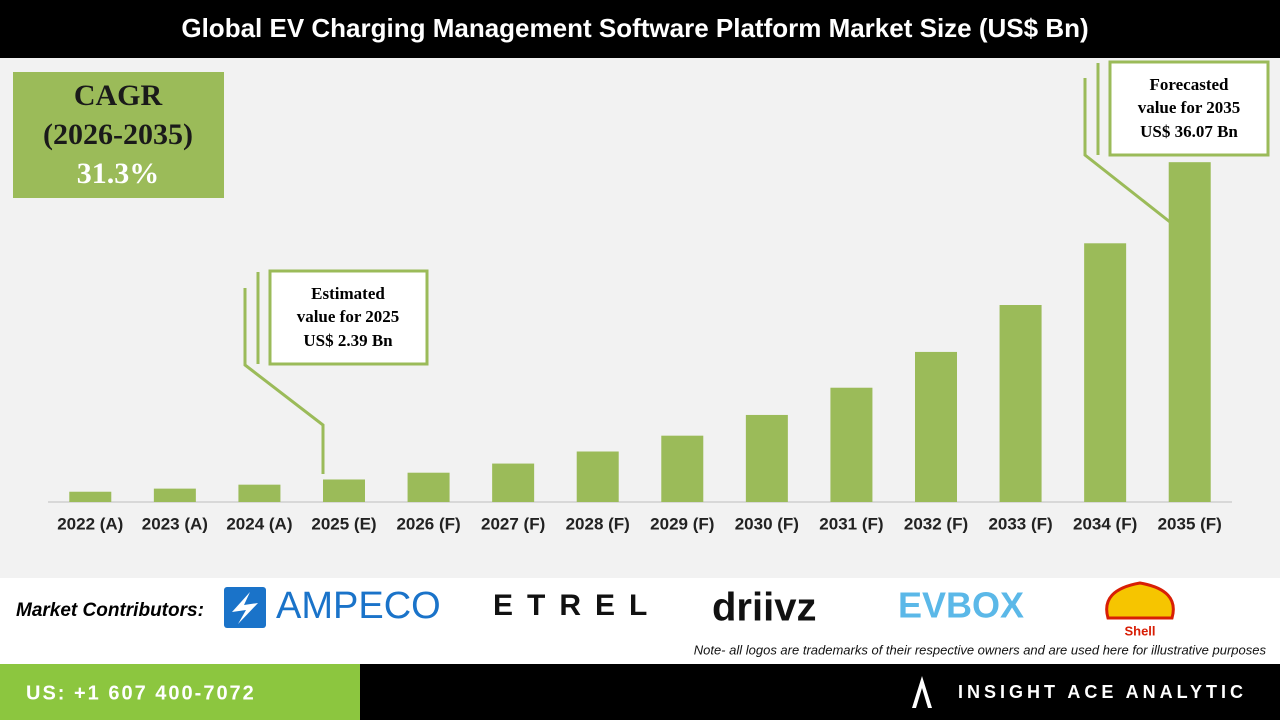 Image resolution: width=1280 pixels, height=725 pixels. I want to click on phone-bar, so click(180, 692).